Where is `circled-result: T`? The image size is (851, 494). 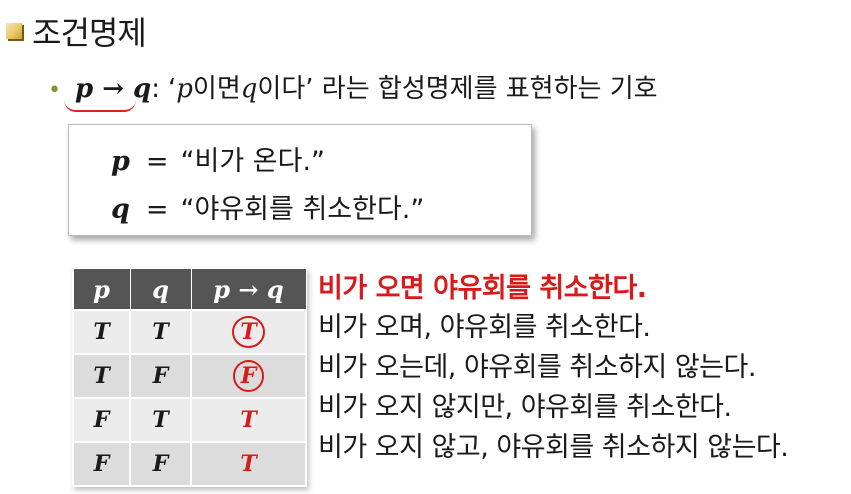 circled-result: T is located at coordinates (248, 332).